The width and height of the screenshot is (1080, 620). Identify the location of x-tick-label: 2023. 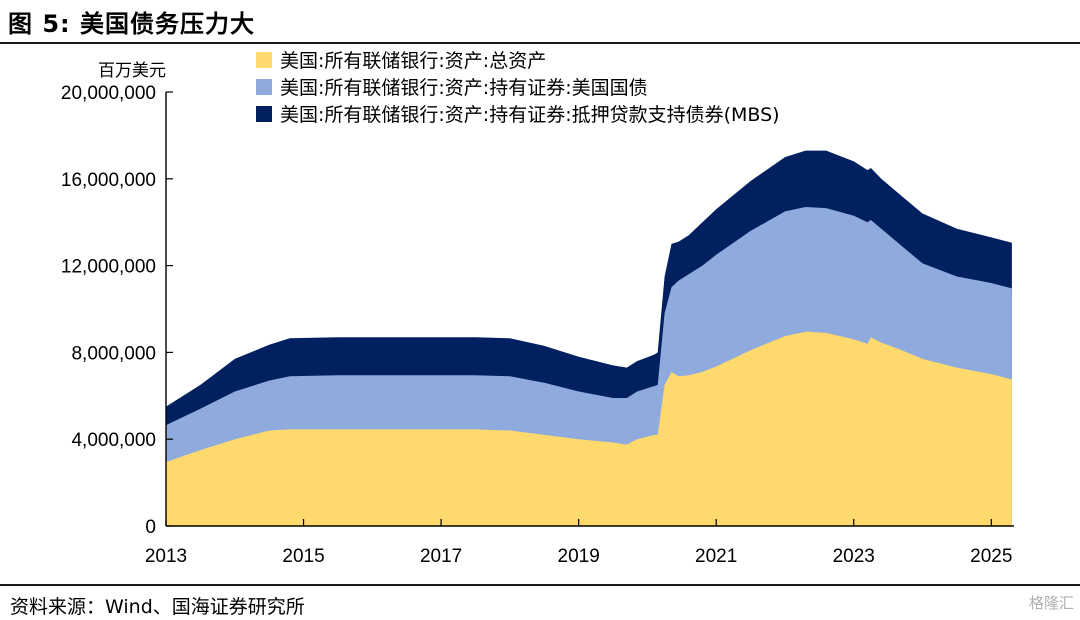
(854, 556).